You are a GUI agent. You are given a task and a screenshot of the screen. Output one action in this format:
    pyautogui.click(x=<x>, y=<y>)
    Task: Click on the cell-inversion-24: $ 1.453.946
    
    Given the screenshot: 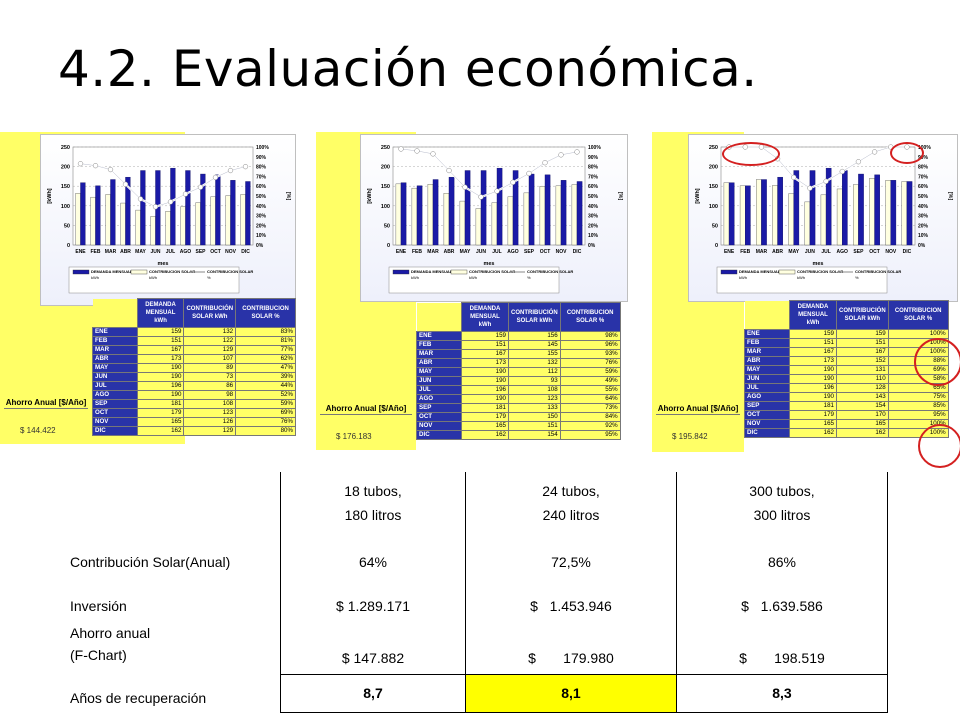 What is the action you would take?
    pyautogui.click(x=571, y=600)
    